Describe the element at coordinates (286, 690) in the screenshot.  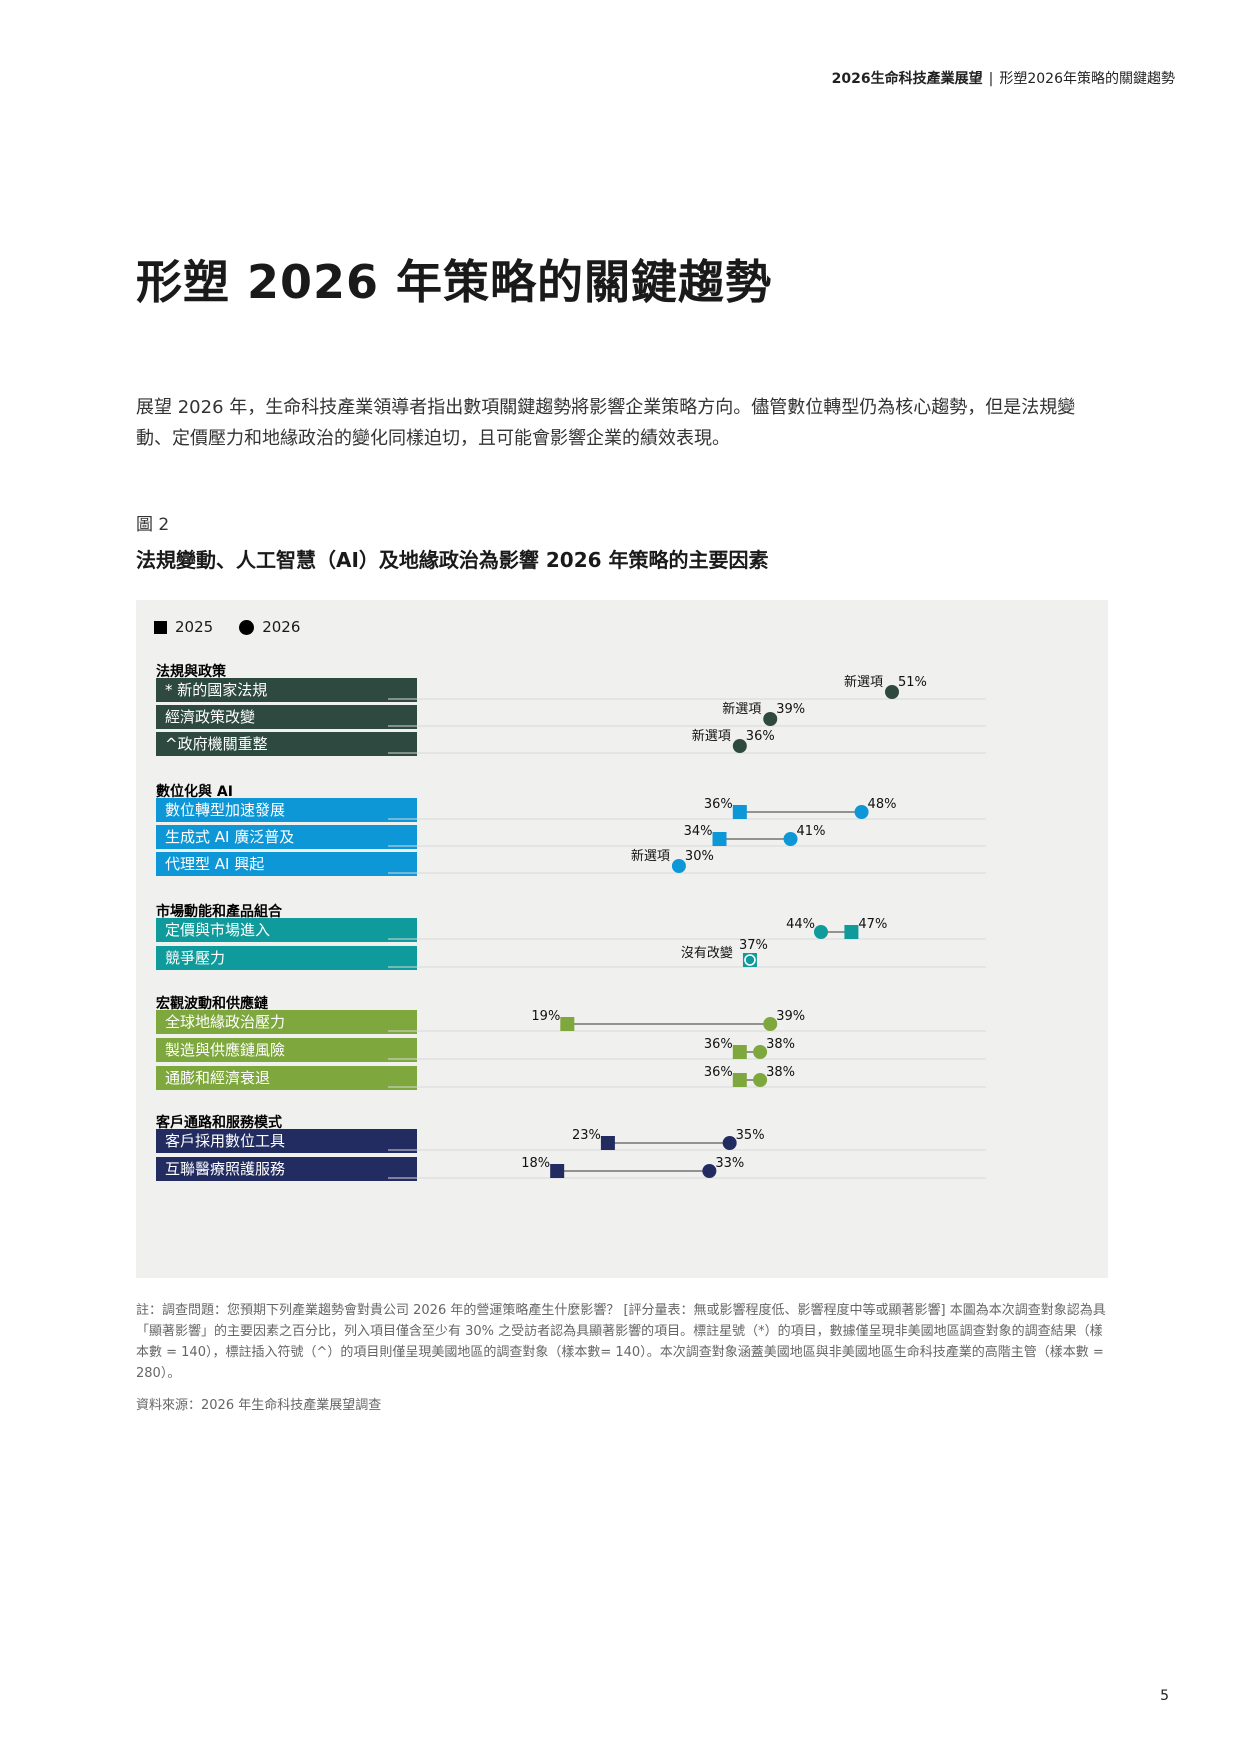
I see `row-label-bar: * 新的國家法規` at that location.